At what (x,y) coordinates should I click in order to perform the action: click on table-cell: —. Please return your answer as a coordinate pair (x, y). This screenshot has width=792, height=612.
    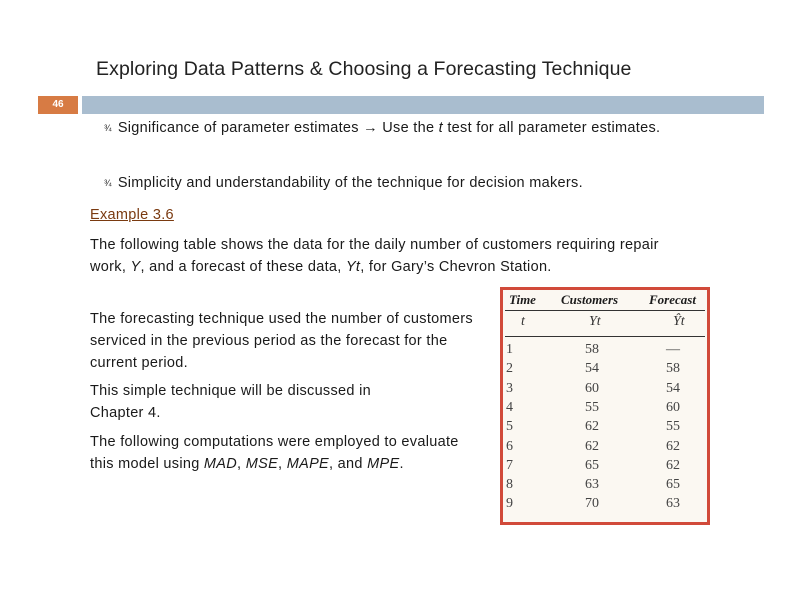
    Looking at the image, I should click on (673, 349).